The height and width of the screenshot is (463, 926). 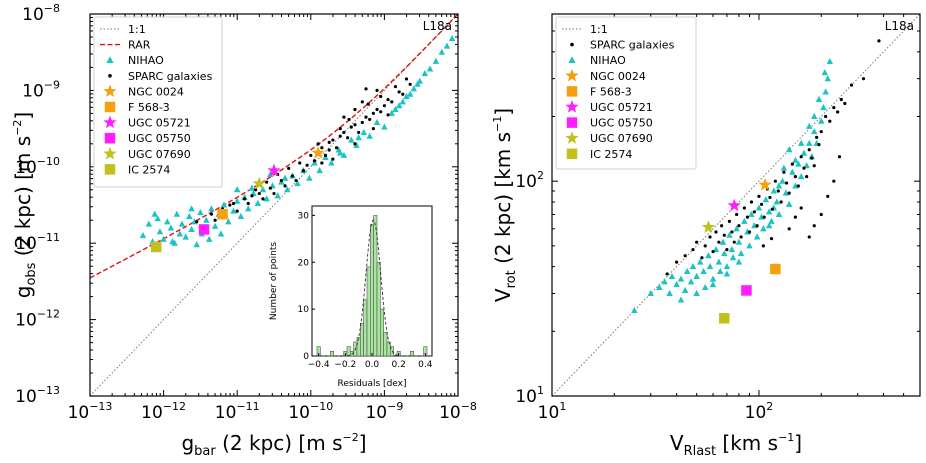 I want to click on right-legend-box, so click(x=626, y=93).